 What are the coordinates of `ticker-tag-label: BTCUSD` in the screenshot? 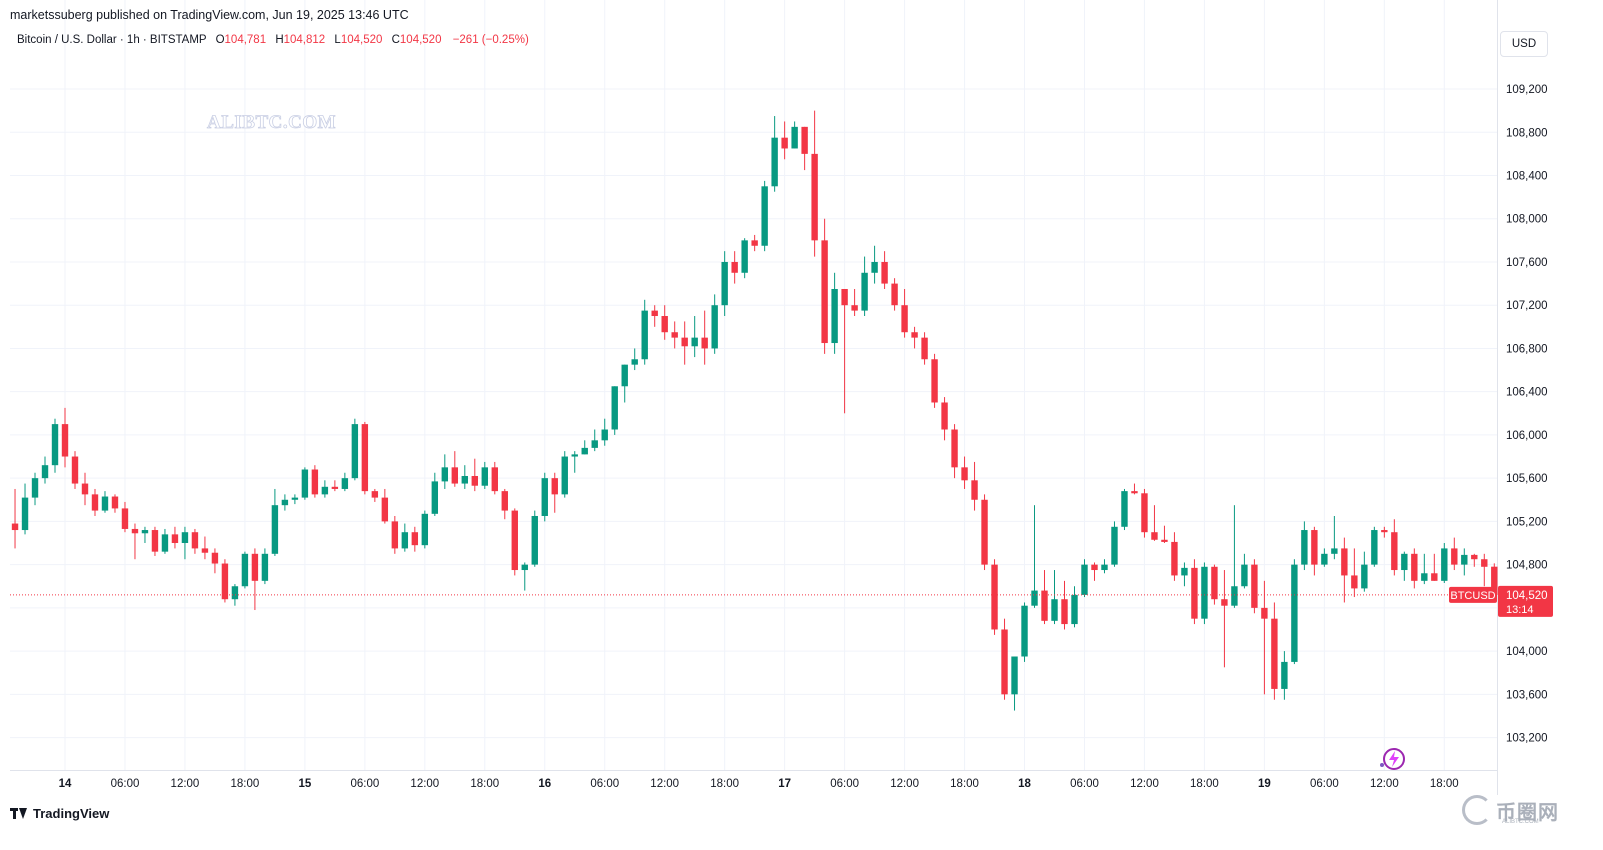 It's located at (1472, 596).